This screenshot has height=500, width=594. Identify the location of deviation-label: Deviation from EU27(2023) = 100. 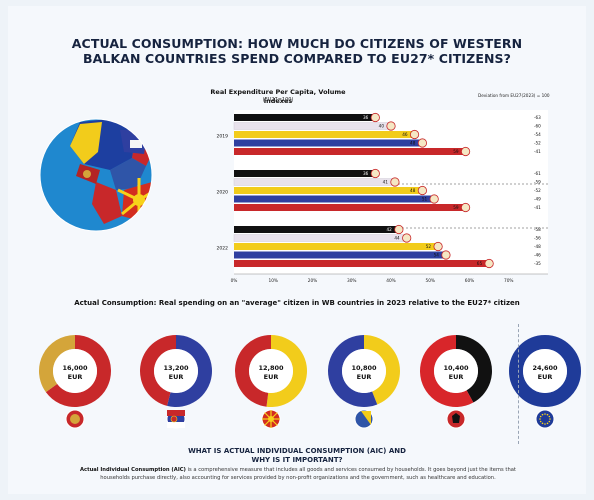
(514, 95).